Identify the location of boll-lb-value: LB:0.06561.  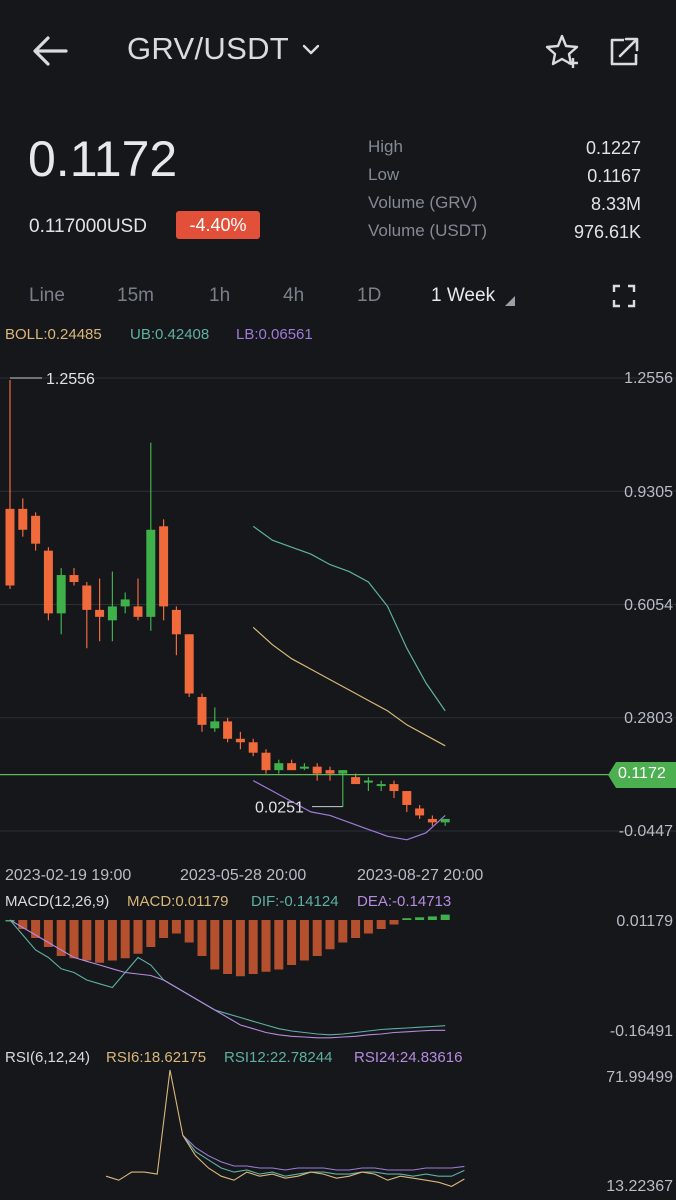
(274, 334).